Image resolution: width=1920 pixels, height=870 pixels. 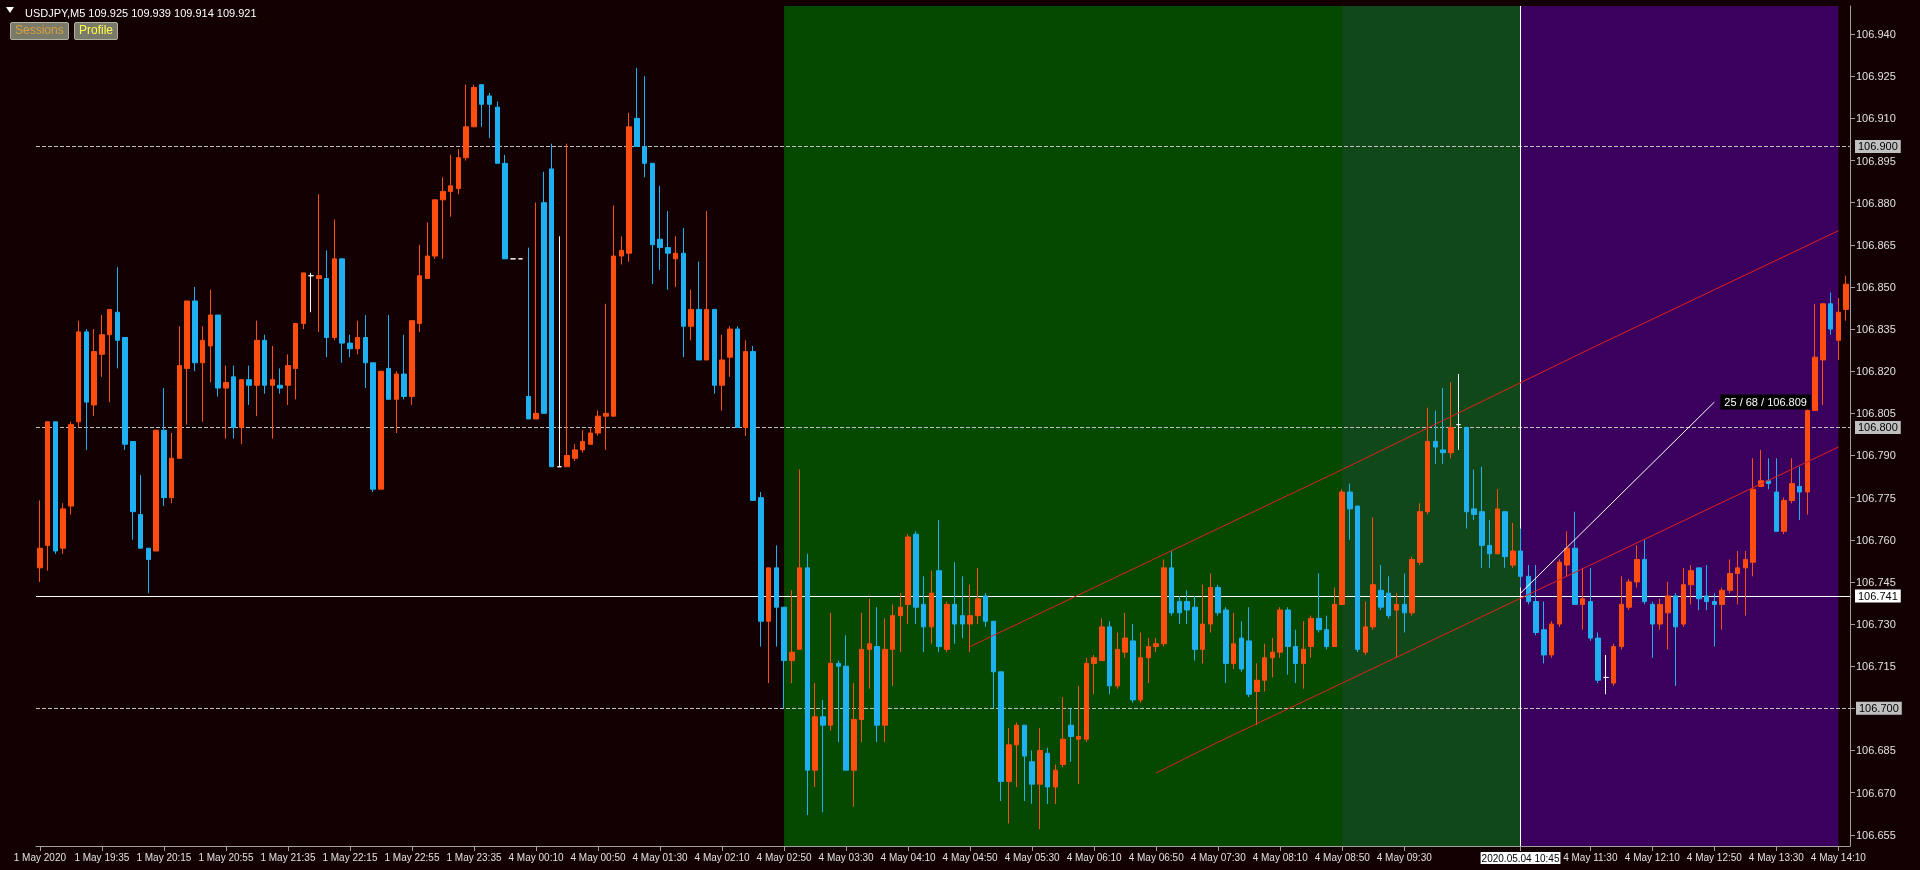 I want to click on x-tick-label: 4 May 00:50, so click(x=598, y=857).